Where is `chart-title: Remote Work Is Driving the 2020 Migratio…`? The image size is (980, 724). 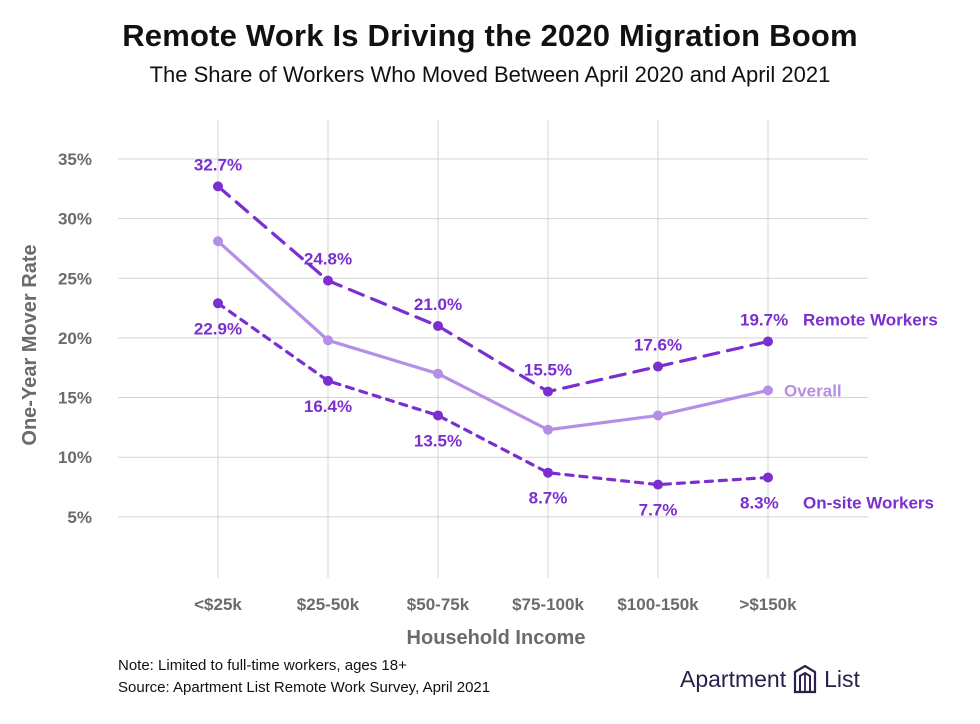 chart-title: Remote Work Is Driving the 2020 Migratio… is located at coordinates (490, 35).